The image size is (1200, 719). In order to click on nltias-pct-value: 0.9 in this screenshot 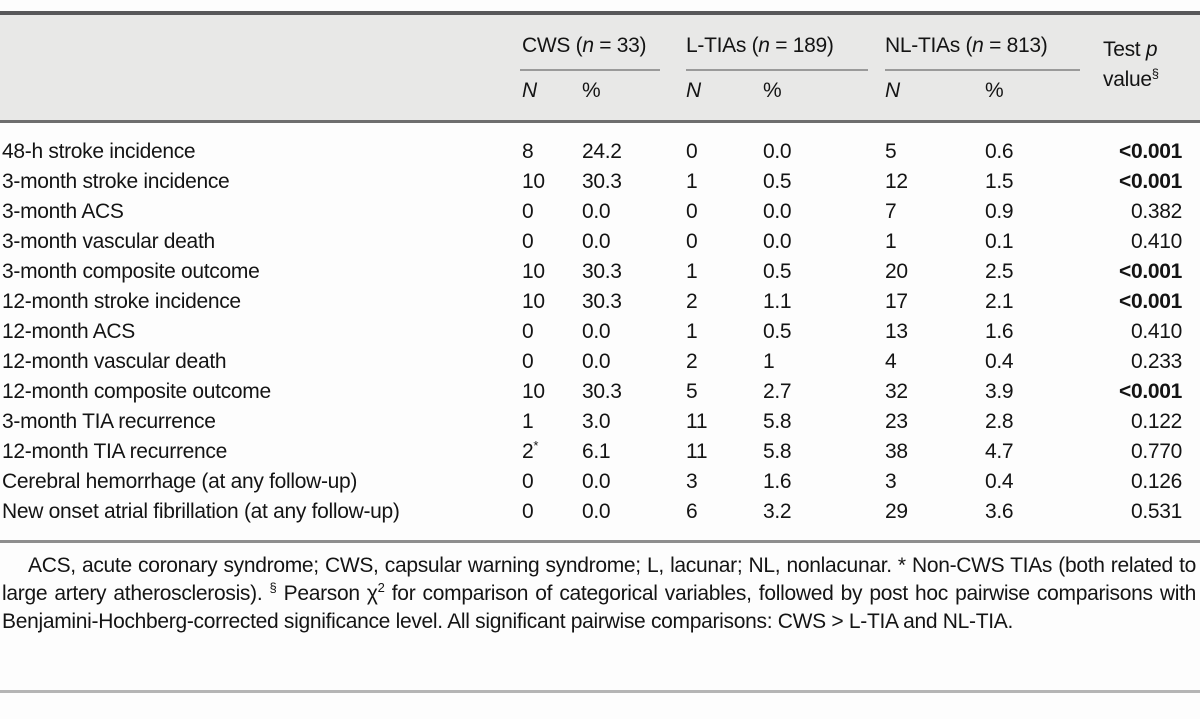, I will do `click(999, 211)`.